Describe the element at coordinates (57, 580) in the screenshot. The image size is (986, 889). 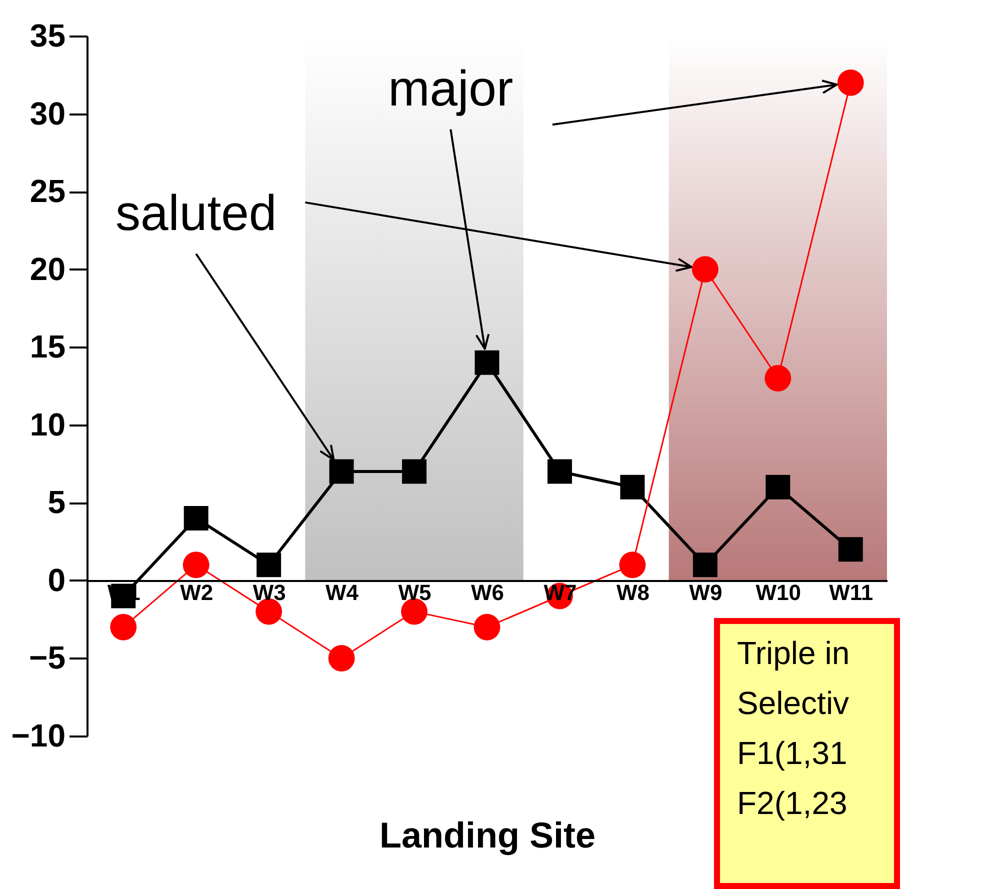
I see `y-tick-label: 0` at that location.